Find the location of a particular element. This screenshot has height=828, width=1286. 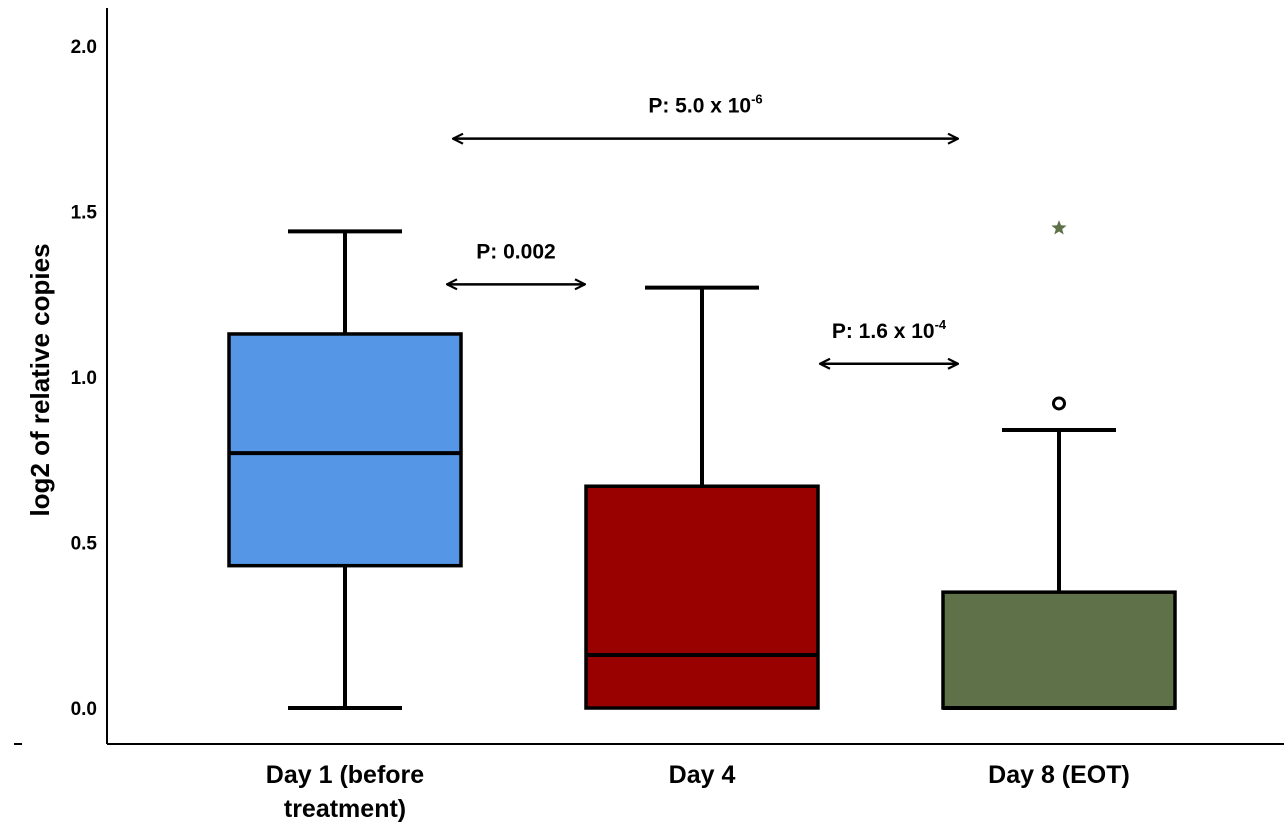

p-value-text: P: 0.002 is located at coordinates (515, 251).